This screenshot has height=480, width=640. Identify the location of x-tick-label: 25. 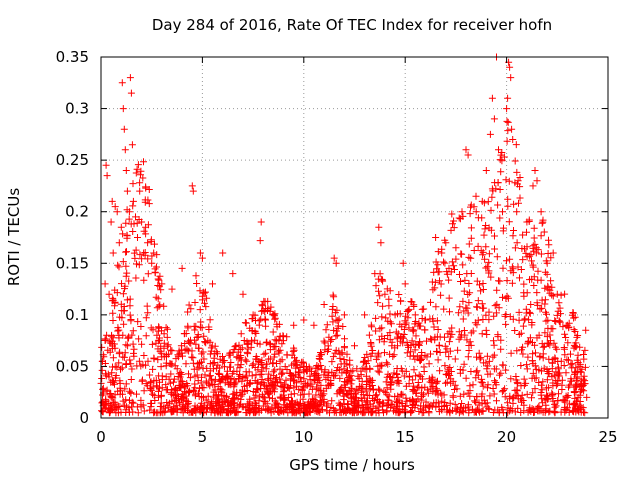
(607, 437).